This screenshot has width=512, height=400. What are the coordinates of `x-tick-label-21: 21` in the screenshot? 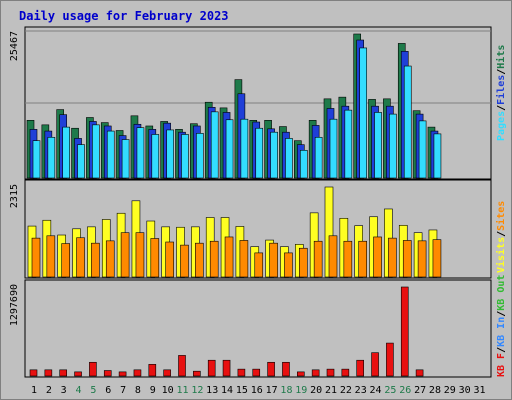 It's located at (331, 390).